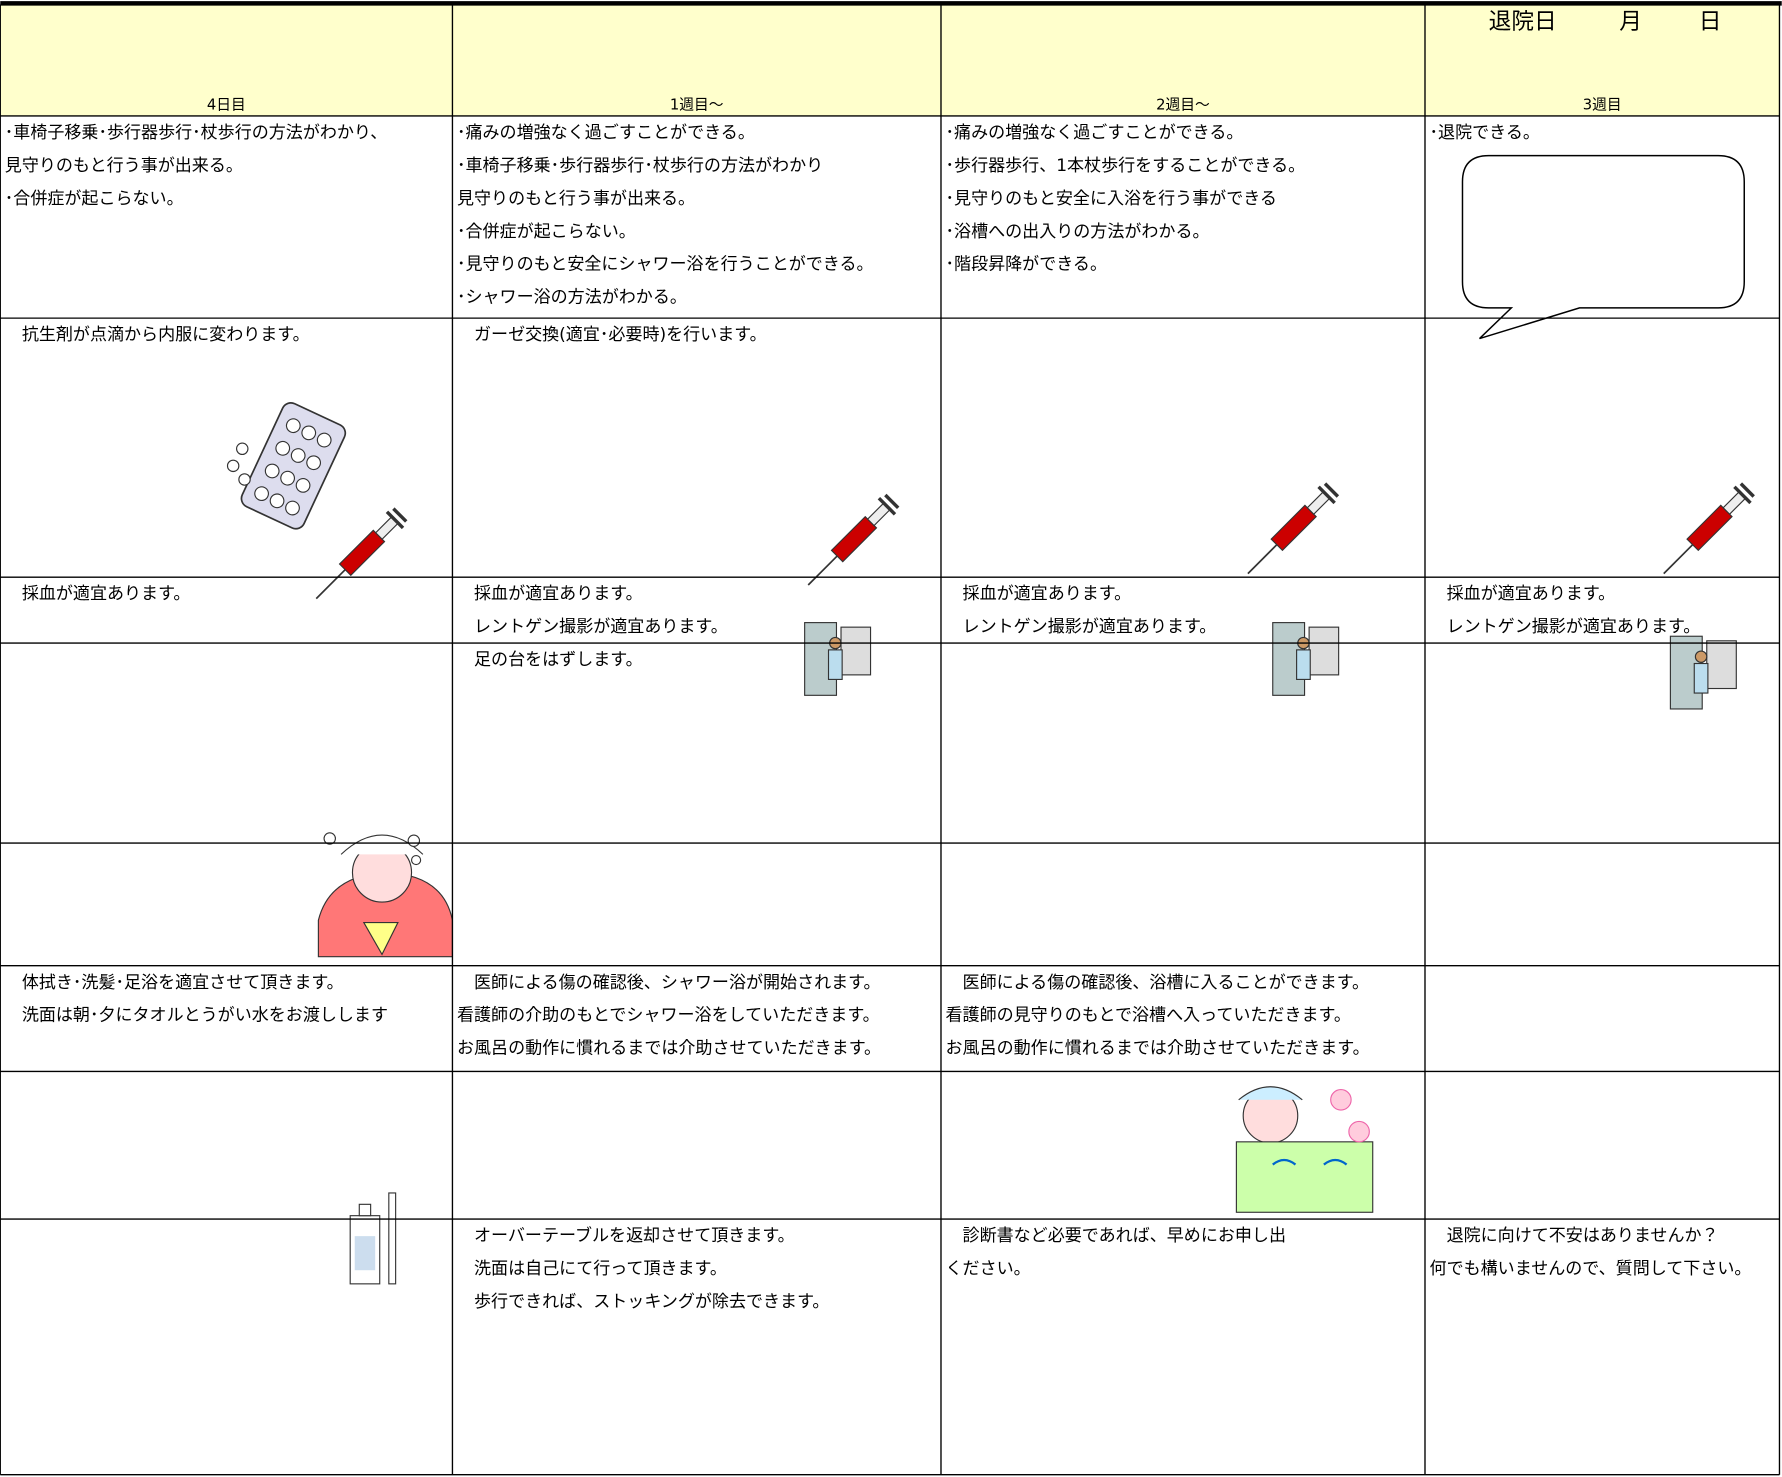  Describe the element at coordinates (1026, 265) in the screenshot. I see `cell-text: ･階段昇降ができる。` at that location.